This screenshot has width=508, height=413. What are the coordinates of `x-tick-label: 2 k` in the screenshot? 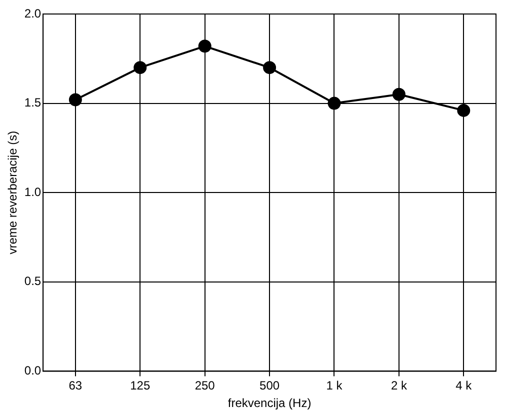 It's located at (399, 385).